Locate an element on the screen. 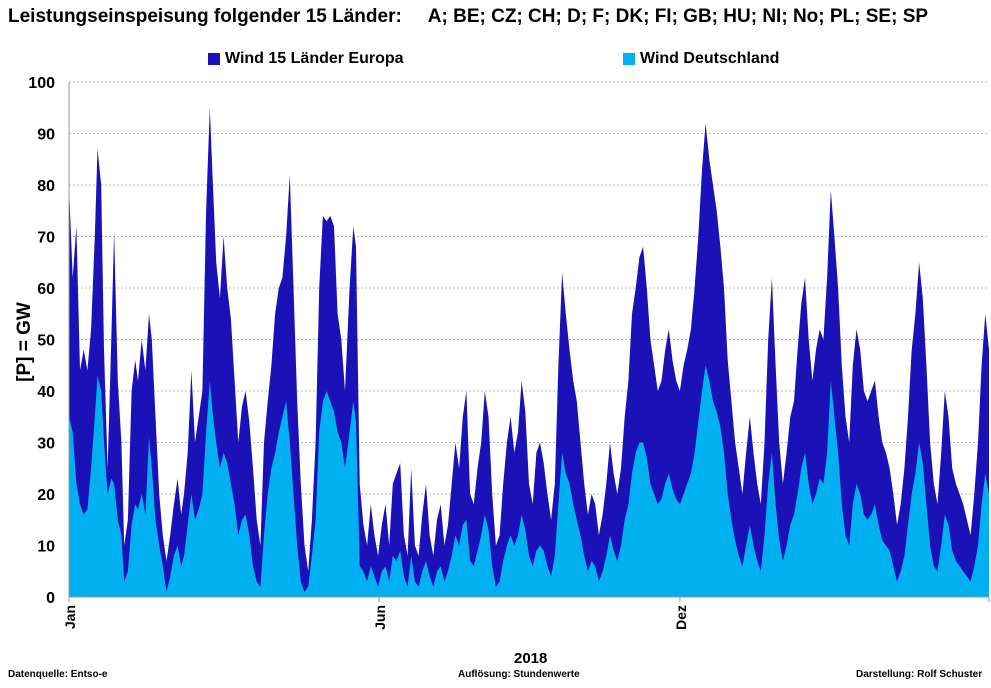 The height and width of the screenshot is (688, 991). legend-item-europe: Wind 15 Länder Europa is located at coordinates (306, 59).